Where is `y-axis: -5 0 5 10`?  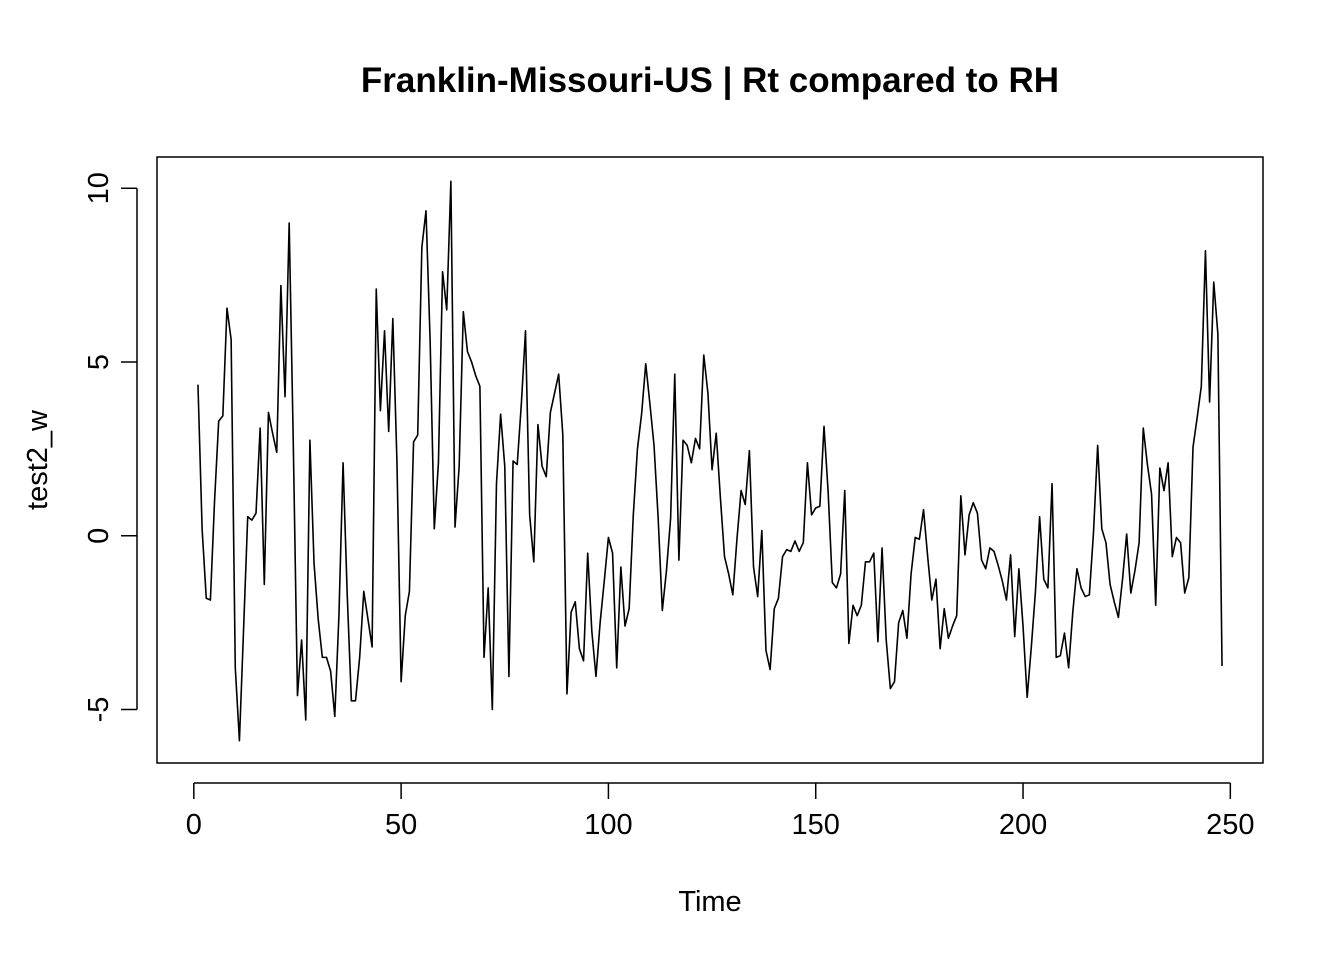 y-axis: -5 0 5 10 is located at coordinates (110, 447).